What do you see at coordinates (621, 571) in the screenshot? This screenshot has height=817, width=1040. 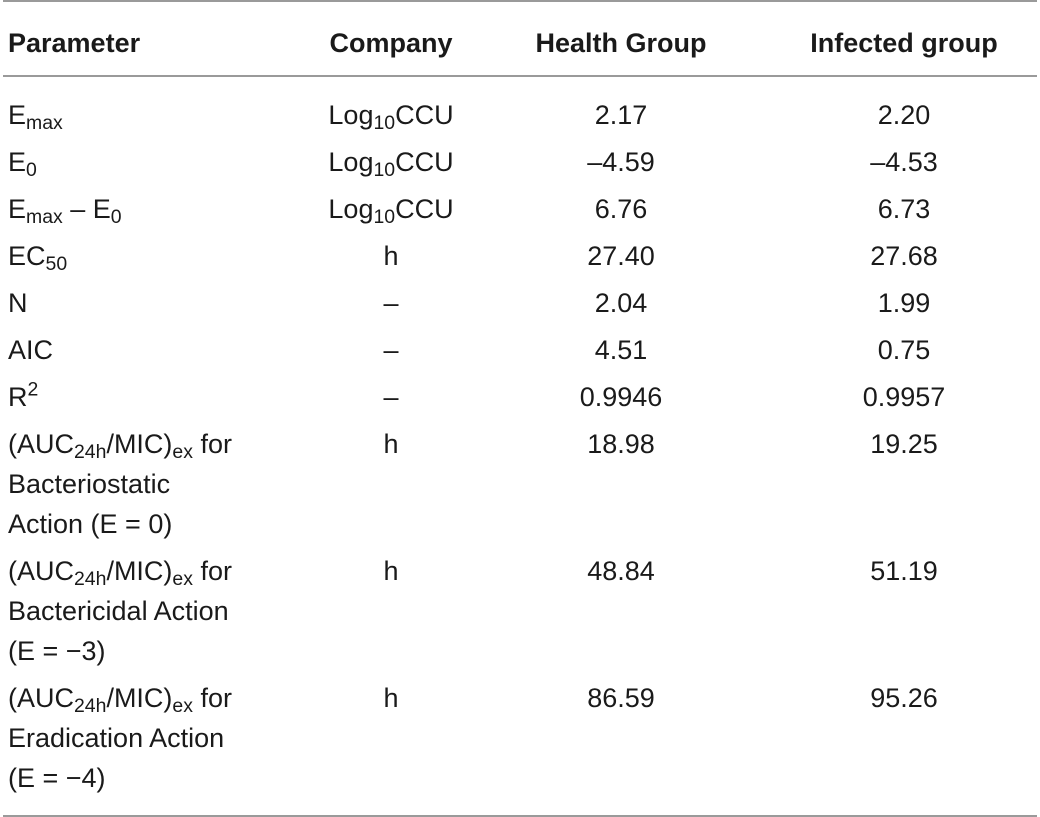 I see `health-value: 48.84` at bounding box center [621, 571].